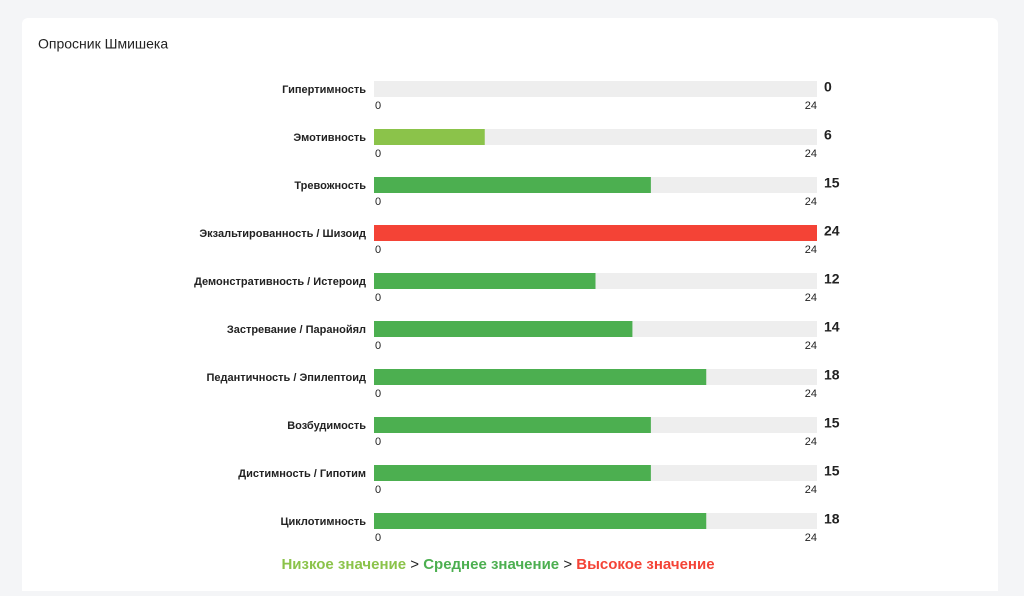  Describe the element at coordinates (832, 279) in the screenshot. I see `value-label: 12` at that location.